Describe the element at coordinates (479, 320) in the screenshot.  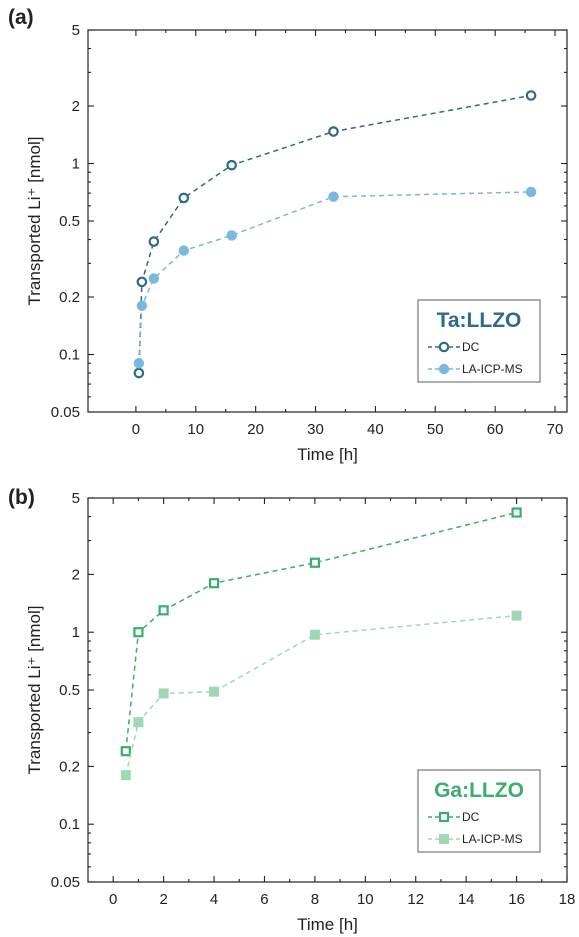
I see `legend-title: Ta:LLZO` at that location.